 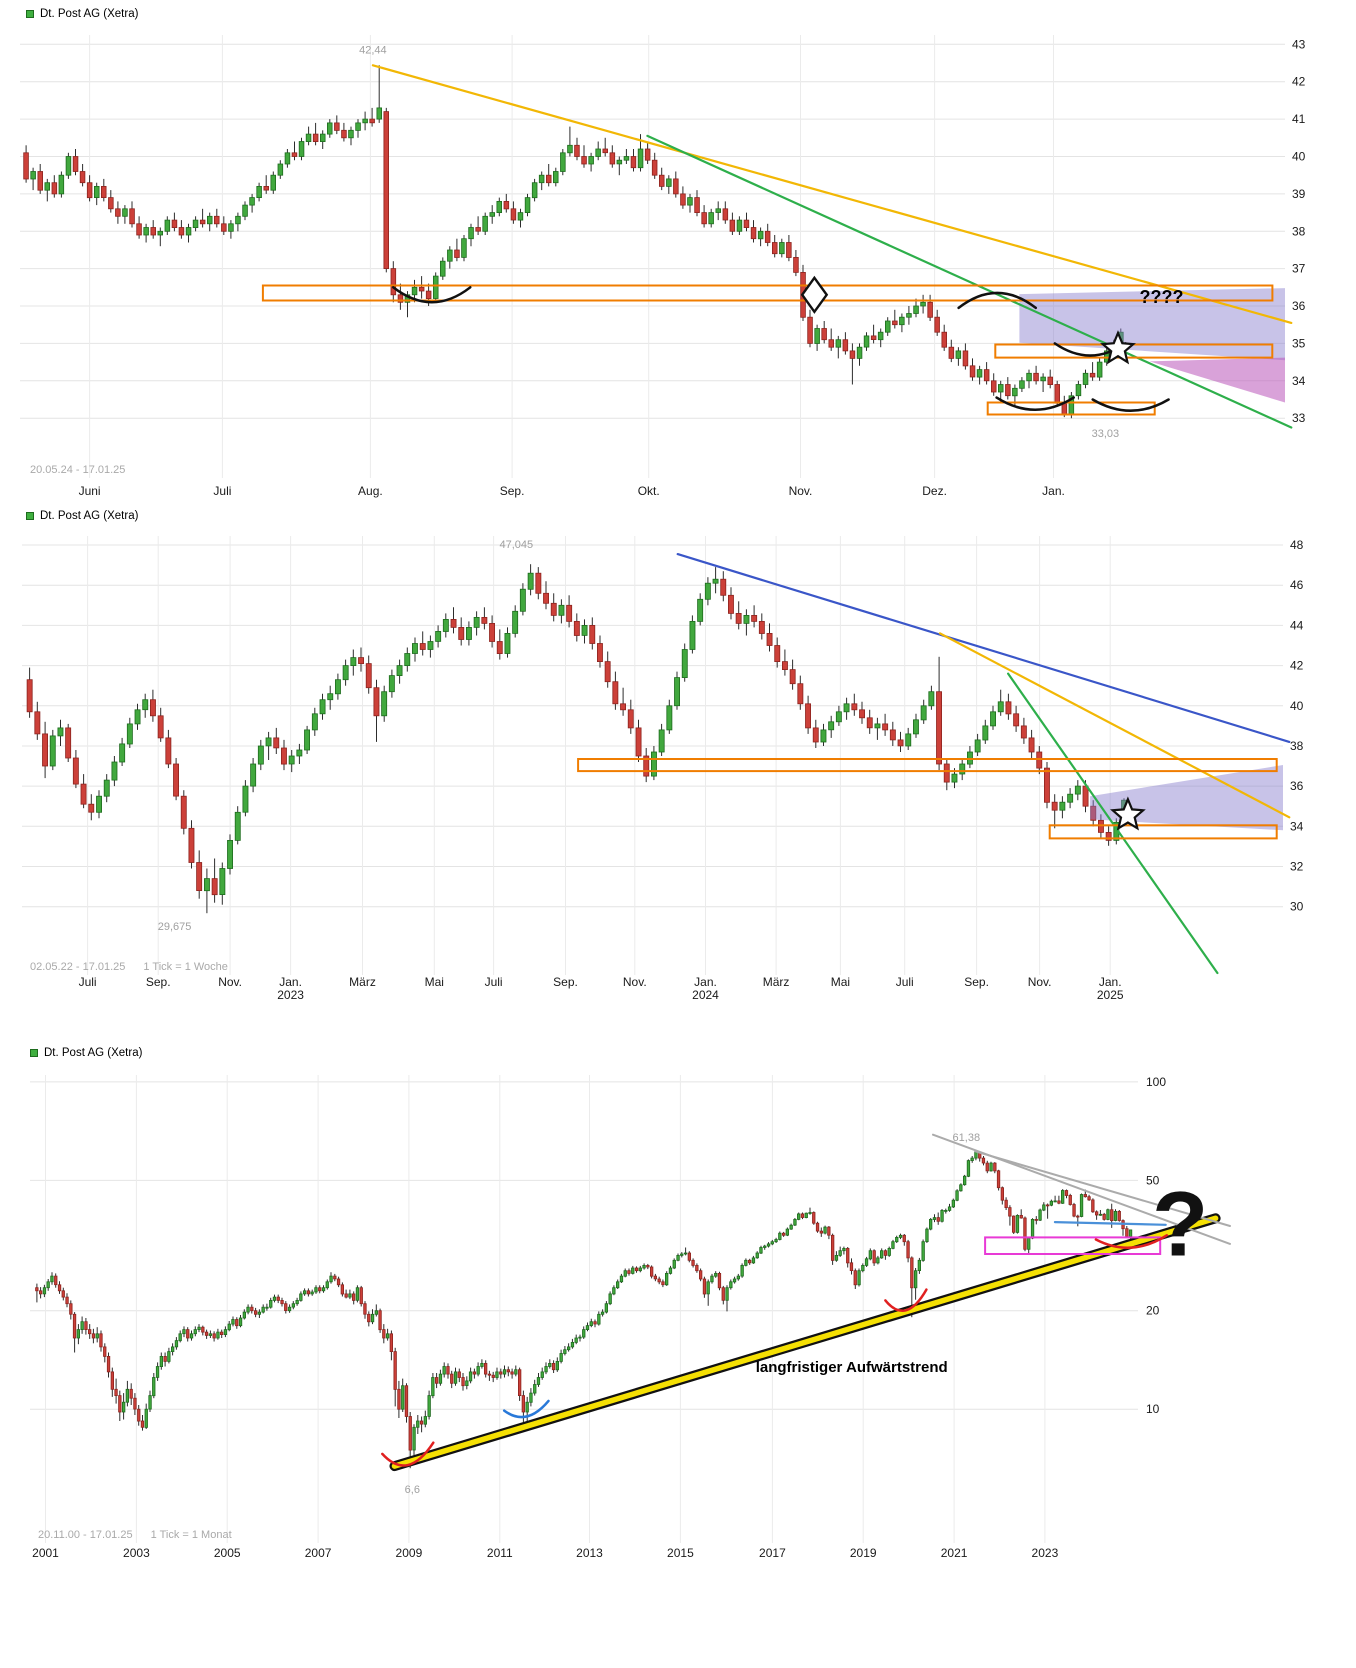 What do you see at coordinates (852, 1367) in the screenshot?
I see `svg-text: langfristiger Aufwärtstrend` at bounding box center [852, 1367].